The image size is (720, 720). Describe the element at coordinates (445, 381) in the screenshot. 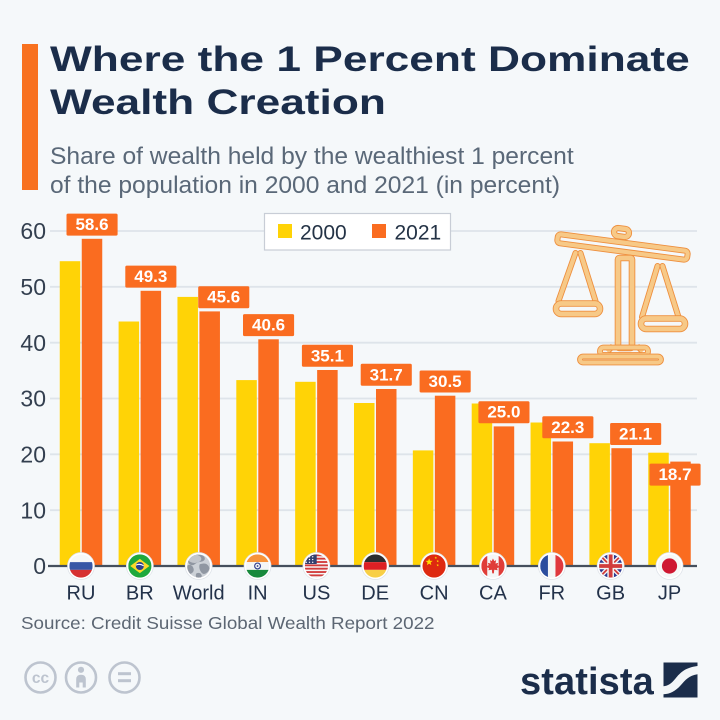

I see `svg-text: 30.5` at that location.